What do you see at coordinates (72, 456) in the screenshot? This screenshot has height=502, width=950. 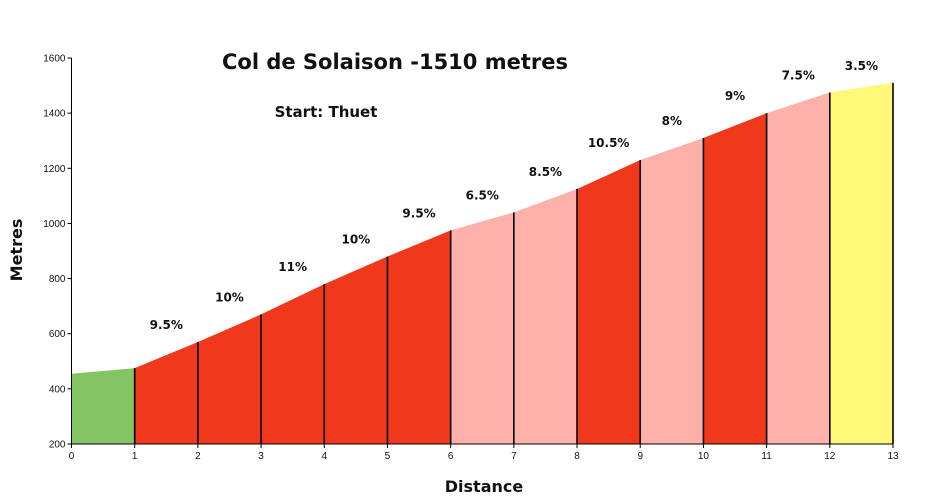 I see `x-tick-label-0: 0` at bounding box center [72, 456].